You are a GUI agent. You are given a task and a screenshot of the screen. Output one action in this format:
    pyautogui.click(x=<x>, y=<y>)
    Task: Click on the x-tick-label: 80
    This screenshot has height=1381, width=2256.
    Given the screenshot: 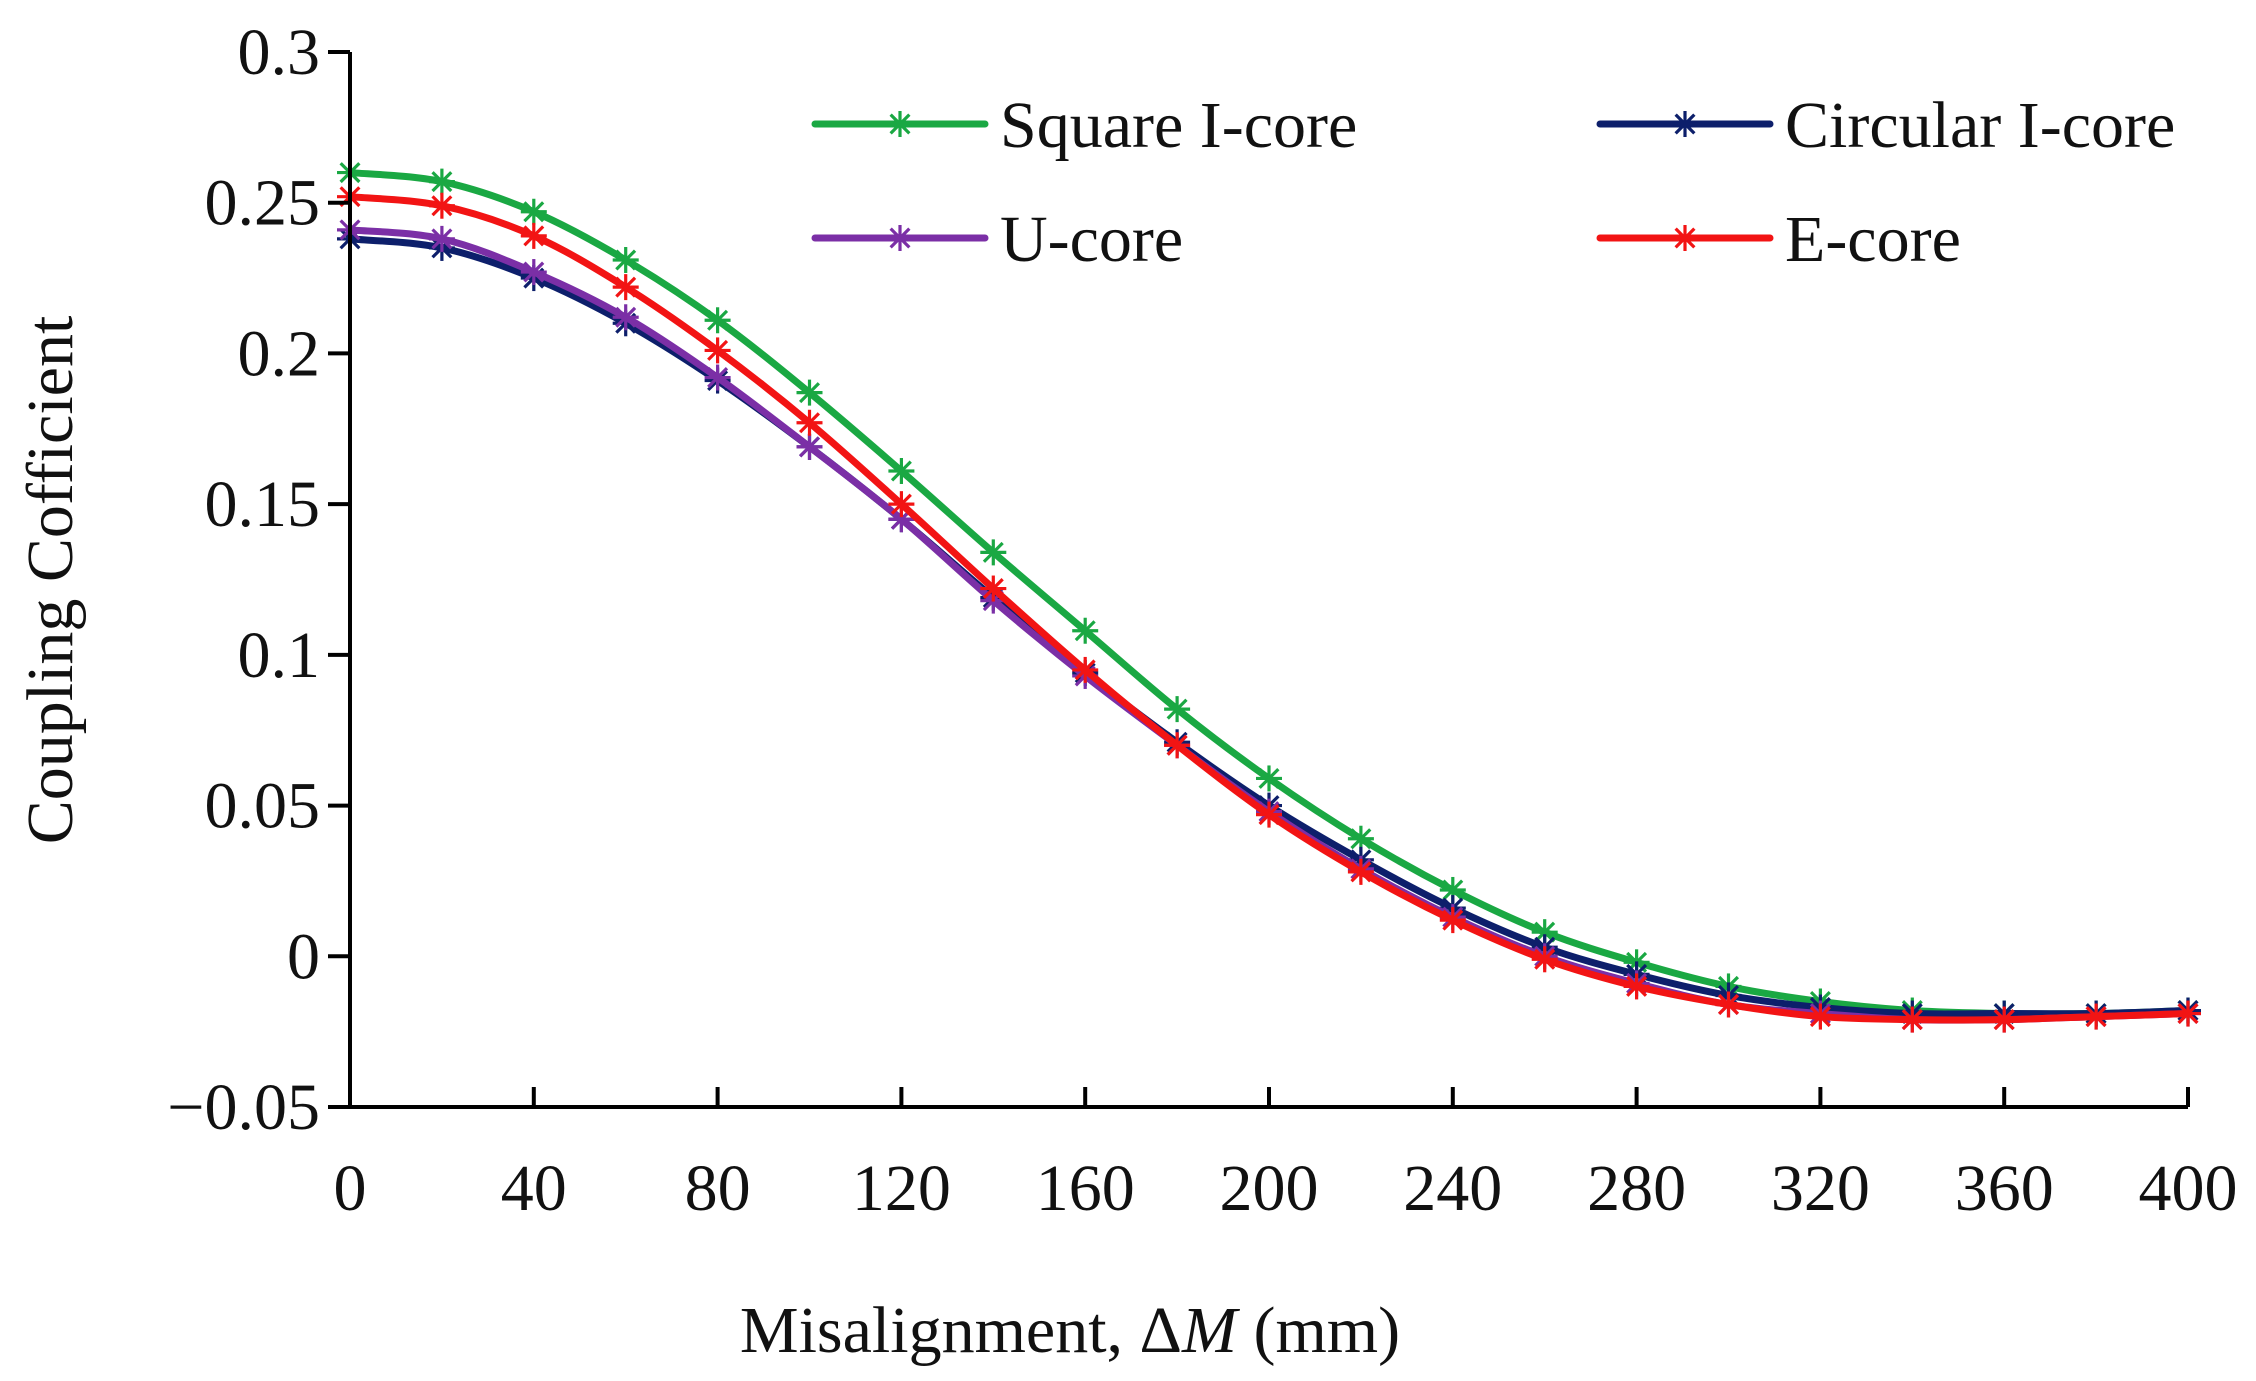 What is the action you would take?
    pyautogui.click(x=718, y=1188)
    